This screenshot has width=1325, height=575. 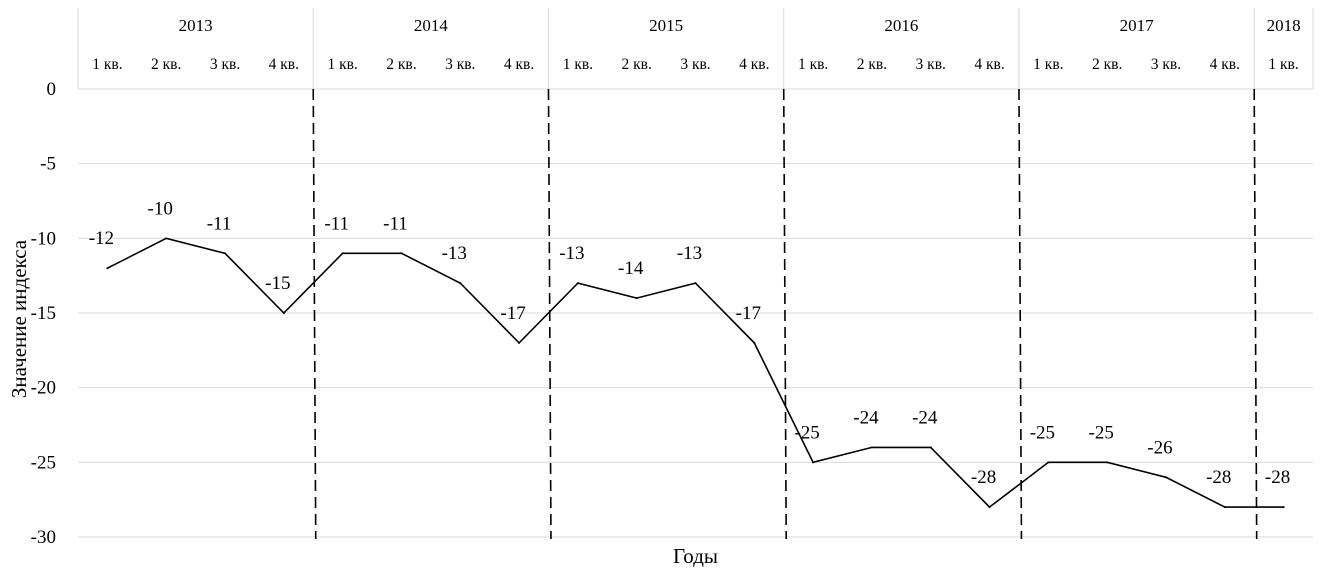 What do you see at coordinates (1137, 25) in the screenshot?
I see `year-label: 2017` at bounding box center [1137, 25].